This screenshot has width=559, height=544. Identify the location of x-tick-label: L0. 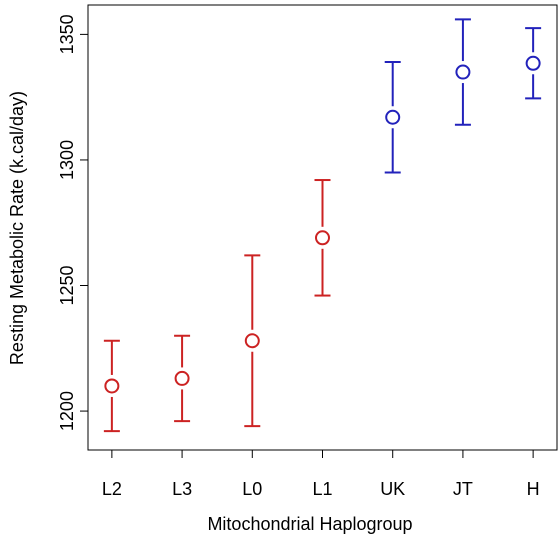
(252, 489).